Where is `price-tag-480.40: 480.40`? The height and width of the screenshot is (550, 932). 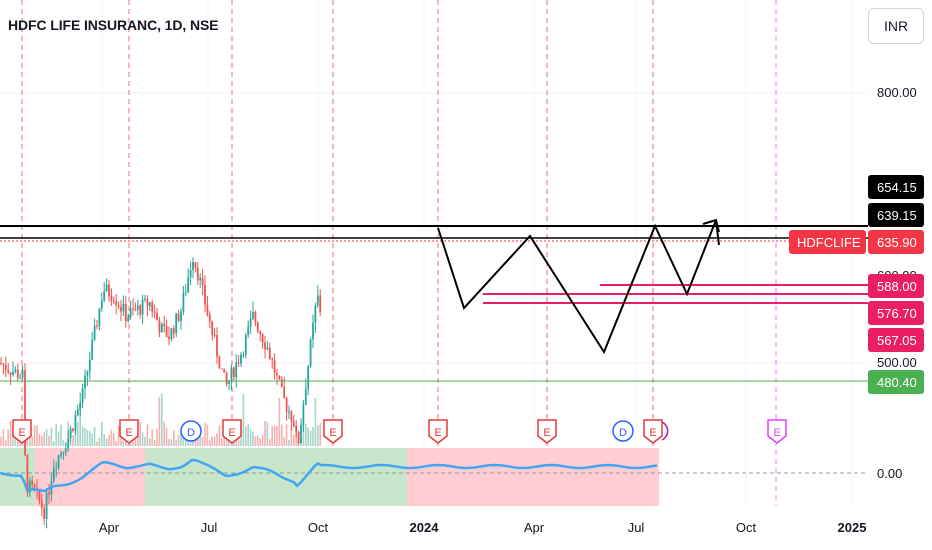
price-tag-480.40: 480.40 is located at coordinates (896, 382).